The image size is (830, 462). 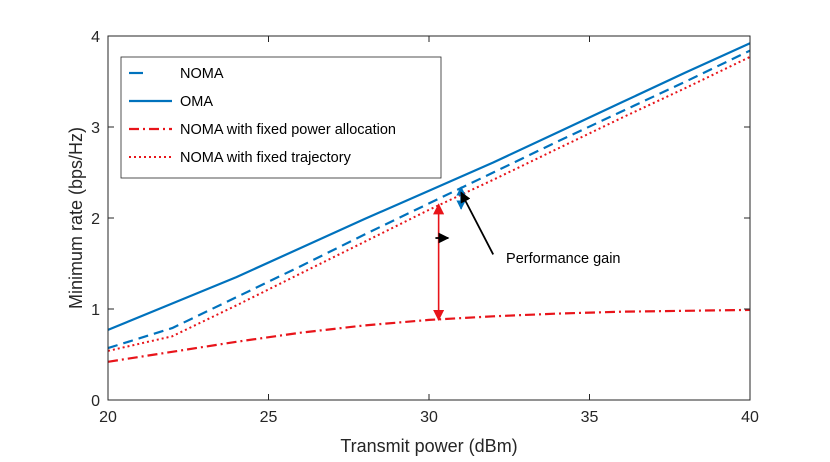 What do you see at coordinates (428, 446) in the screenshot?
I see `x-axis-label: Transmit power (dBm)` at bounding box center [428, 446].